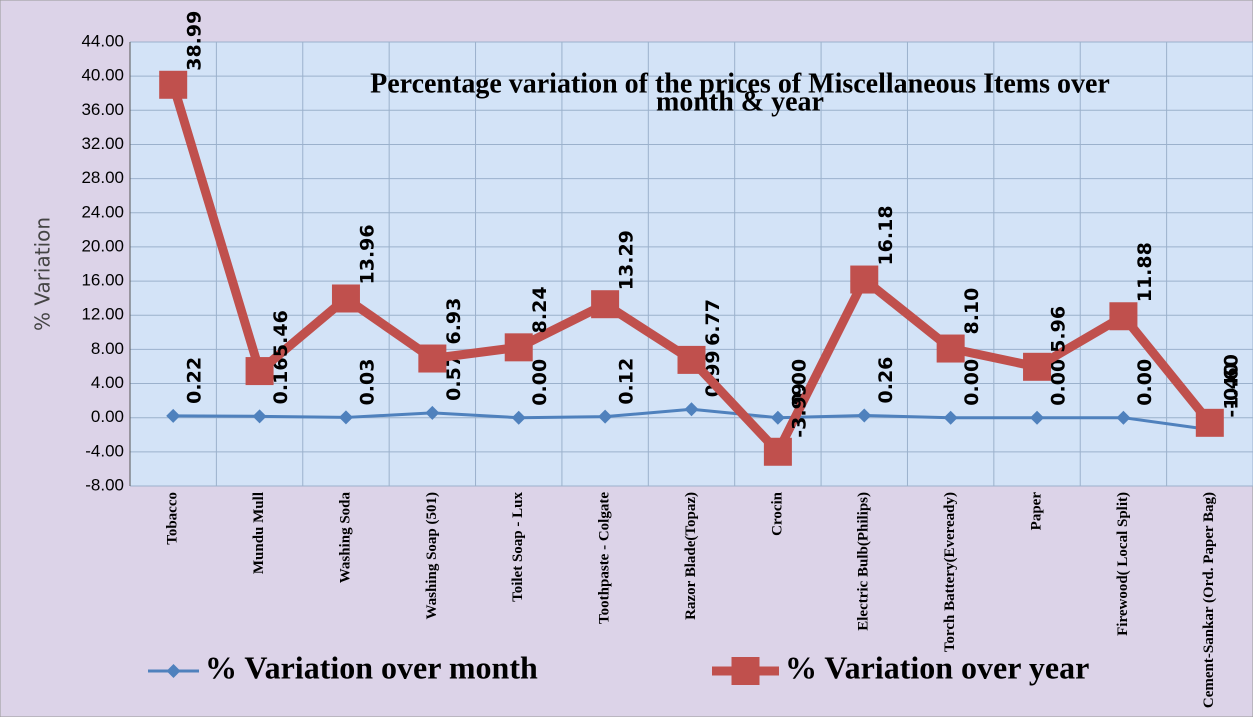 This screenshot has height=717, width=1253. What do you see at coordinates (518, 547) in the screenshot?
I see `x-tick-label: Toilet Soap - Lux` at bounding box center [518, 547].